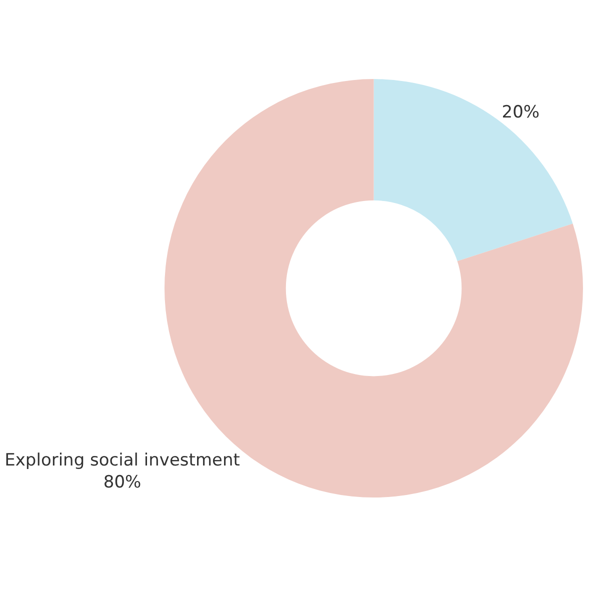 The height and width of the screenshot is (607, 593). What do you see at coordinates (122, 460) in the screenshot?
I see `slice-label: Exploring social investment` at bounding box center [122, 460].